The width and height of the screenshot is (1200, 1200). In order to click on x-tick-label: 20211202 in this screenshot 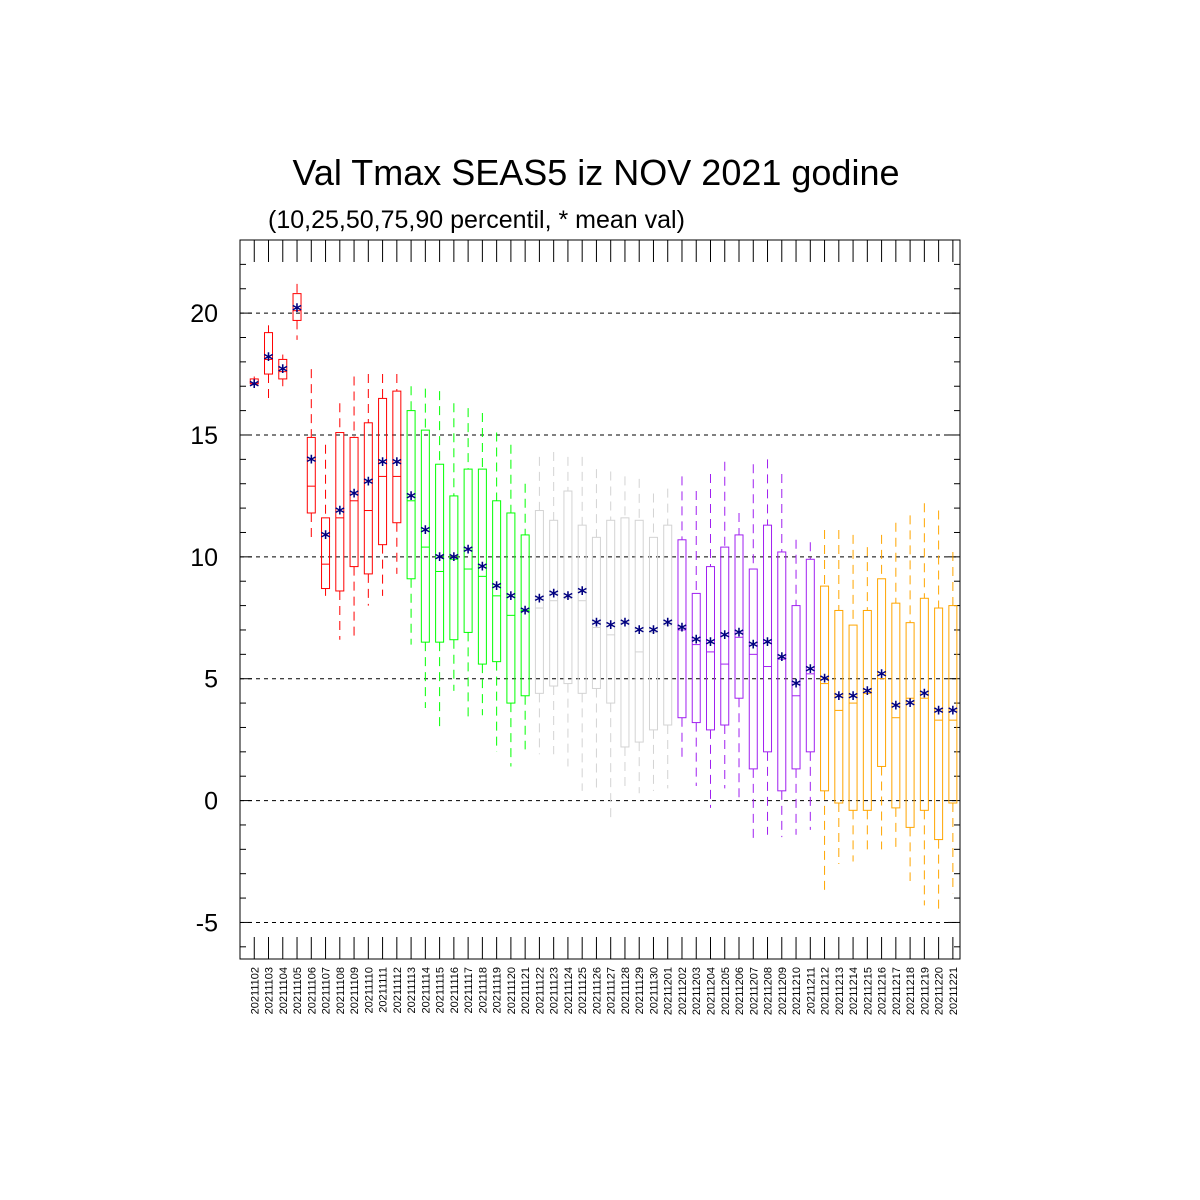, I will do `click(683, 991)`.